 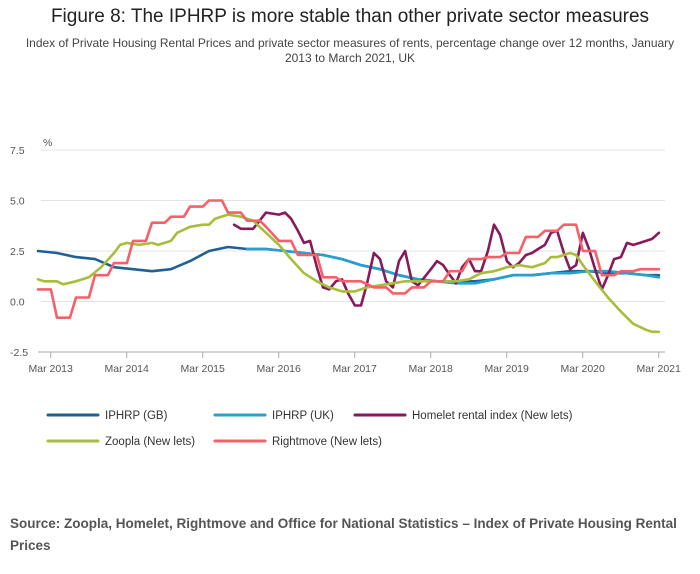 I want to click on x-tick-label: Mar 2019, so click(x=507, y=369).